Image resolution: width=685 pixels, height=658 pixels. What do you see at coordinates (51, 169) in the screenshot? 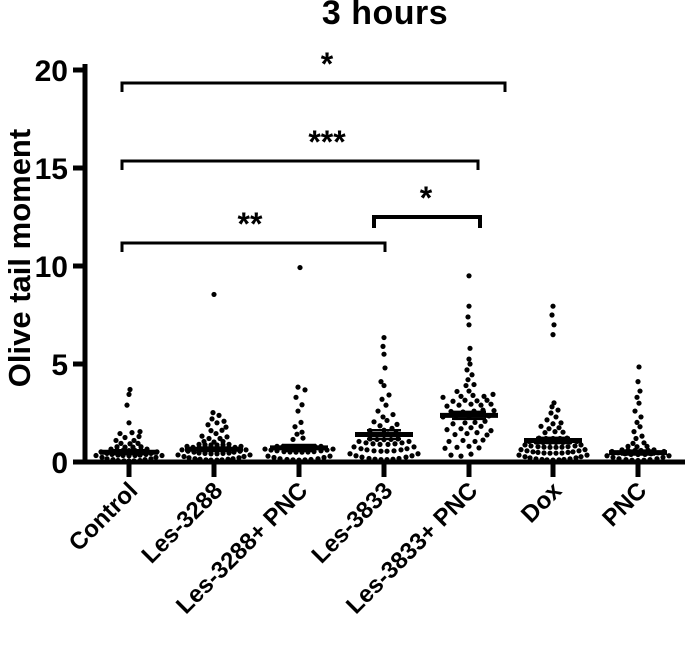
I see `y-tick-label: 15` at bounding box center [51, 169].